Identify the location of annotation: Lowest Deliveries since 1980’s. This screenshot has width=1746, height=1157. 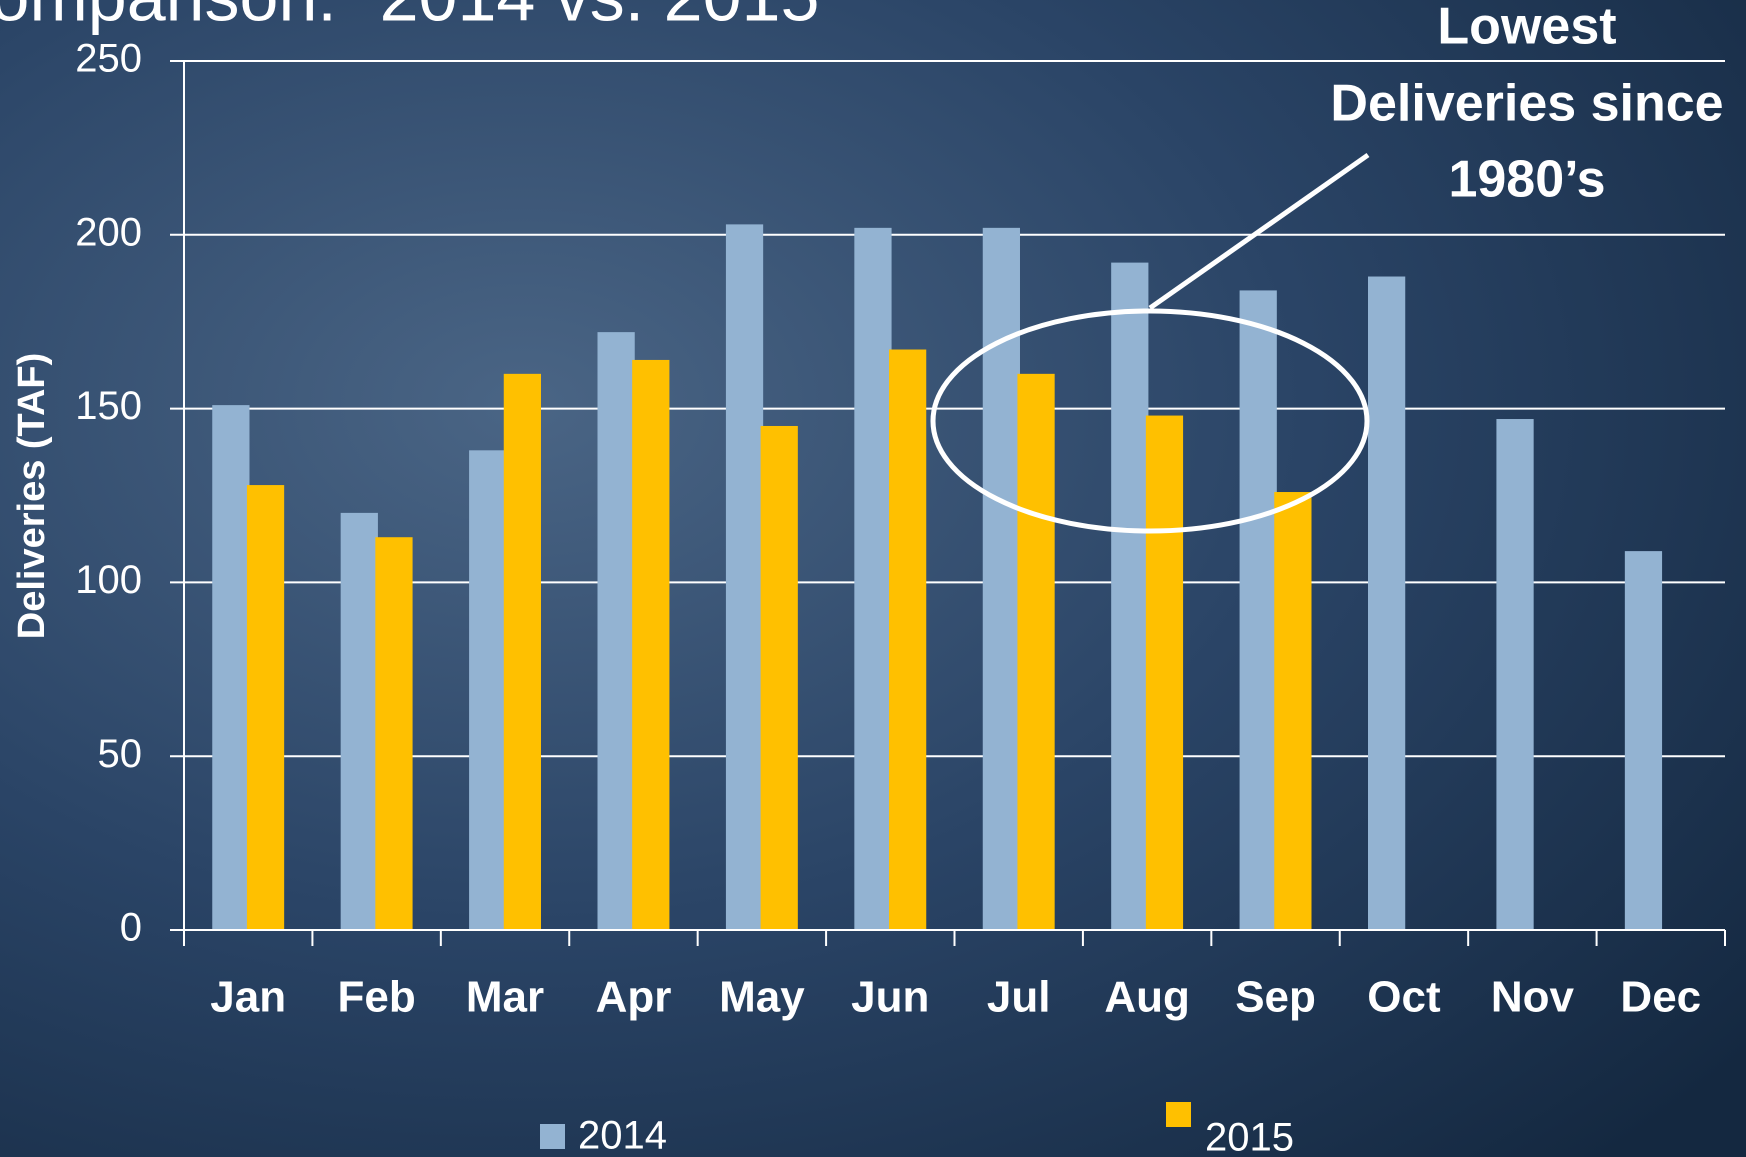
(1526, 104).